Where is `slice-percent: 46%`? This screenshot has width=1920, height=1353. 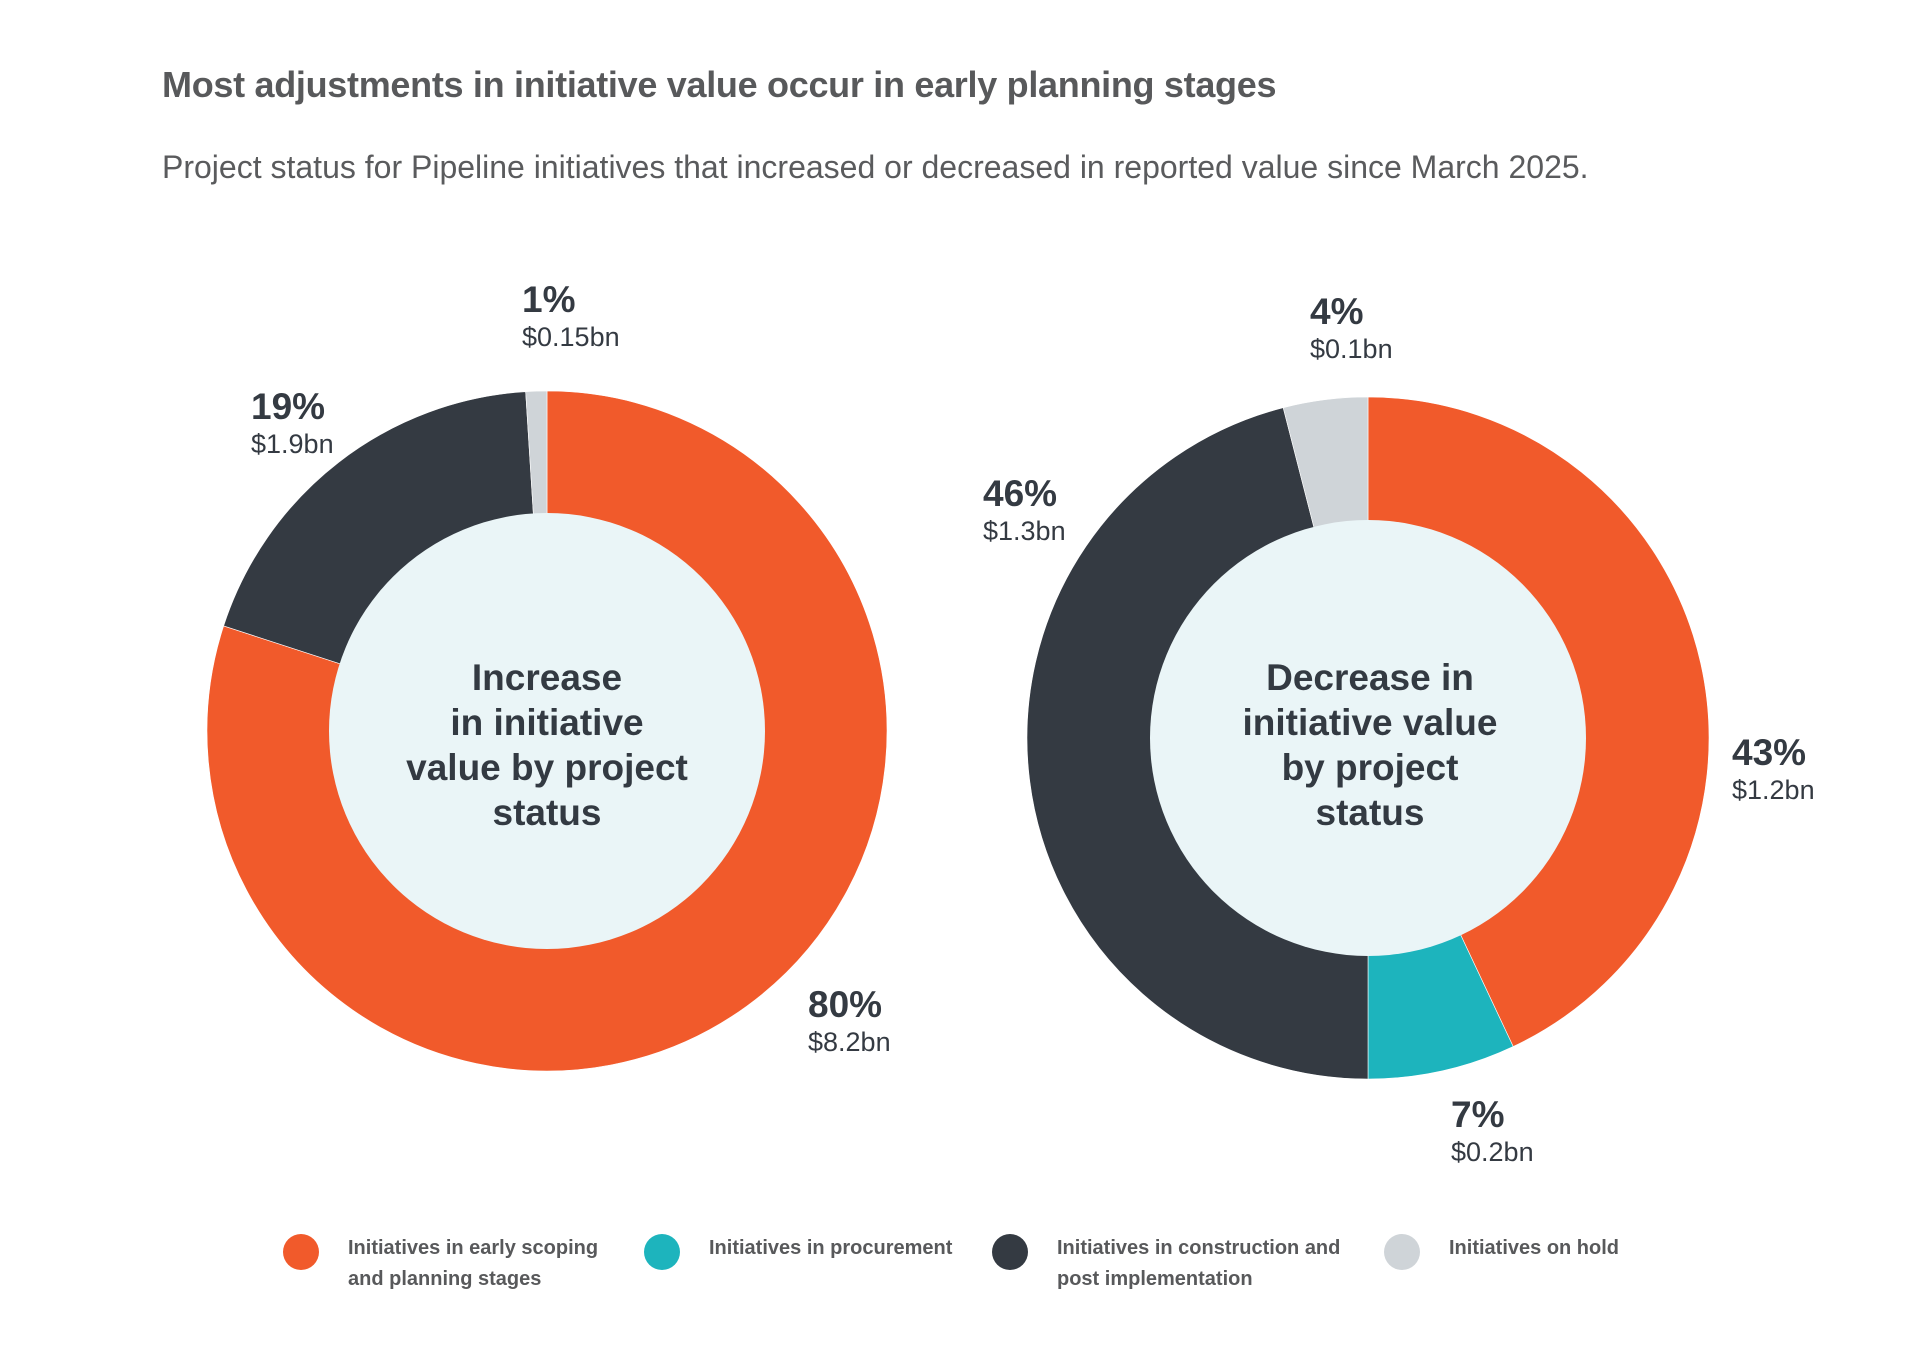
slice-percent: 46% is located at coordinates (1020, 493).